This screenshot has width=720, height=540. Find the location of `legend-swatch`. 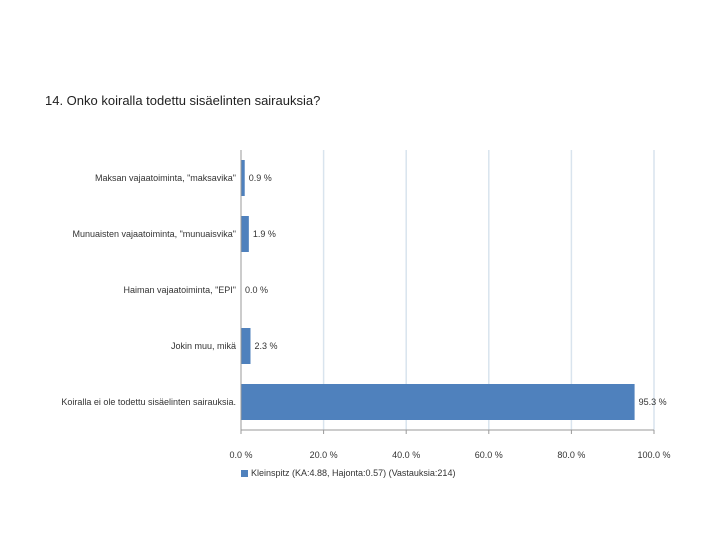

legend-swatch is located at coordinates (244, 473).